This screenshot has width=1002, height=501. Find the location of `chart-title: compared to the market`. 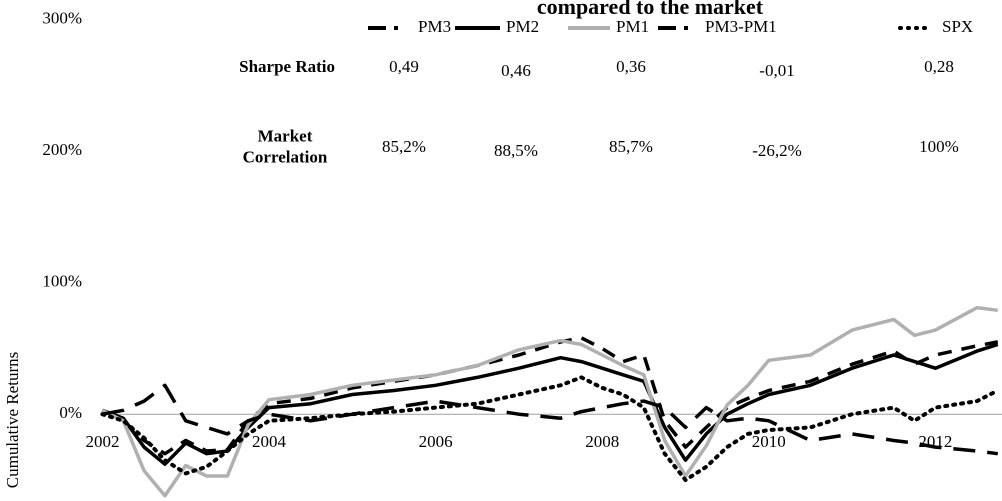

chart-title: compared to the market is located at coordinates (650, 9).